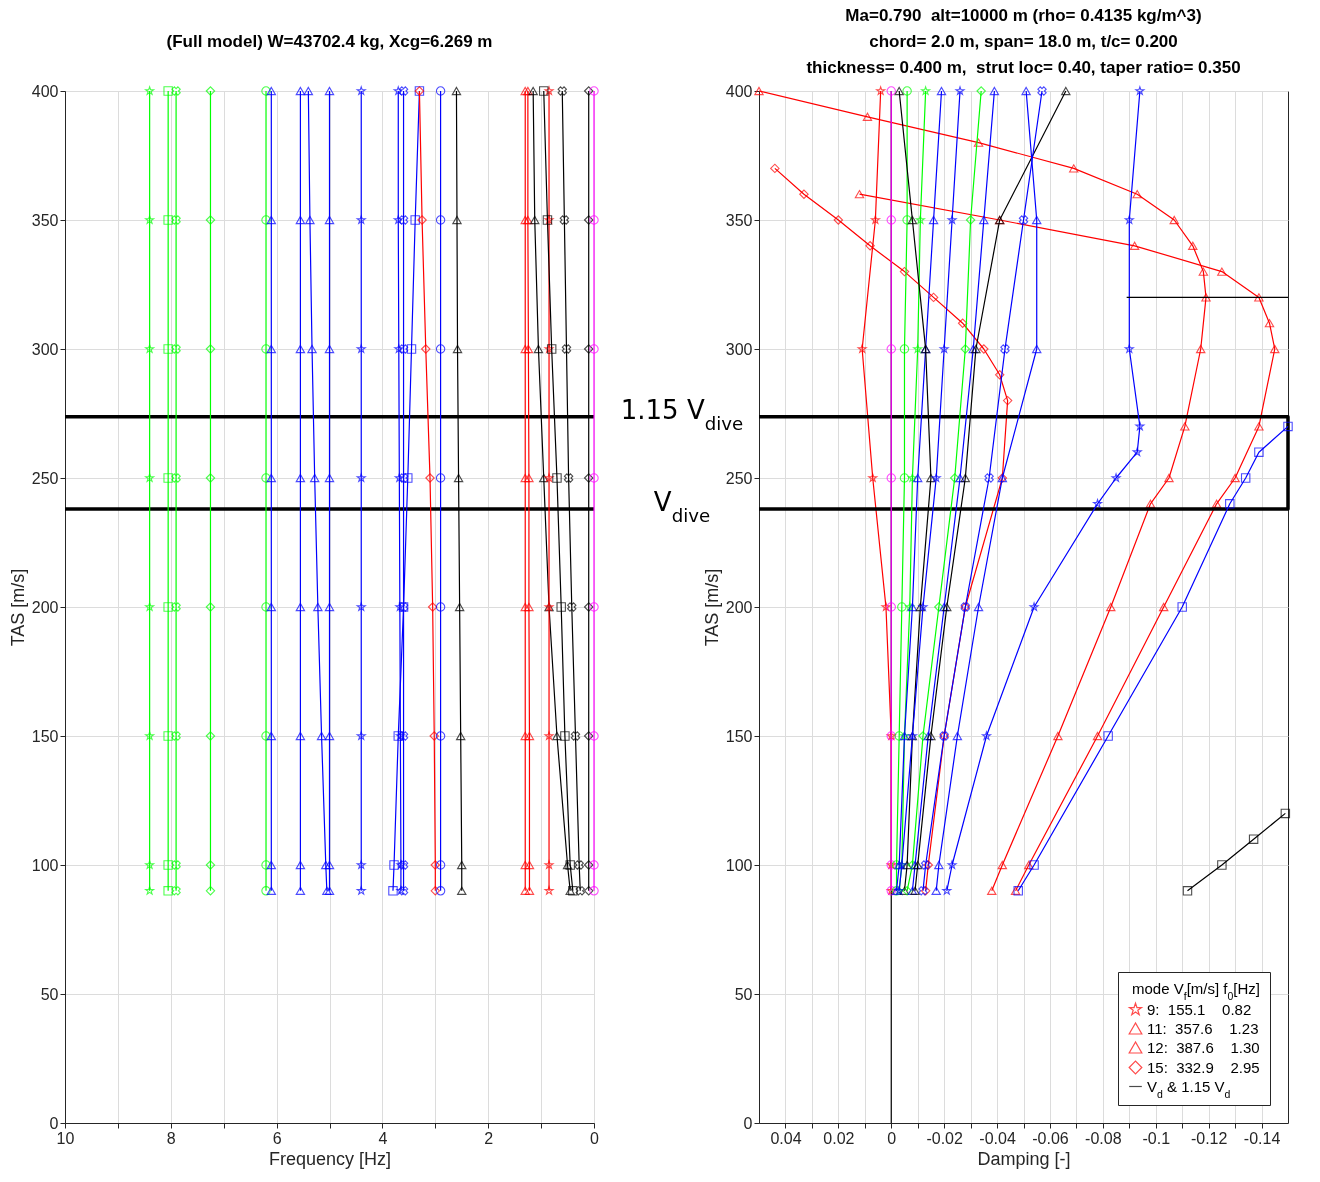 This screenshot has width=1320, height=1182. Describe the element at coordinates (1203, 1067) in the screenshot. I see `legend-label: 15: 332.9 2.95` at that location.